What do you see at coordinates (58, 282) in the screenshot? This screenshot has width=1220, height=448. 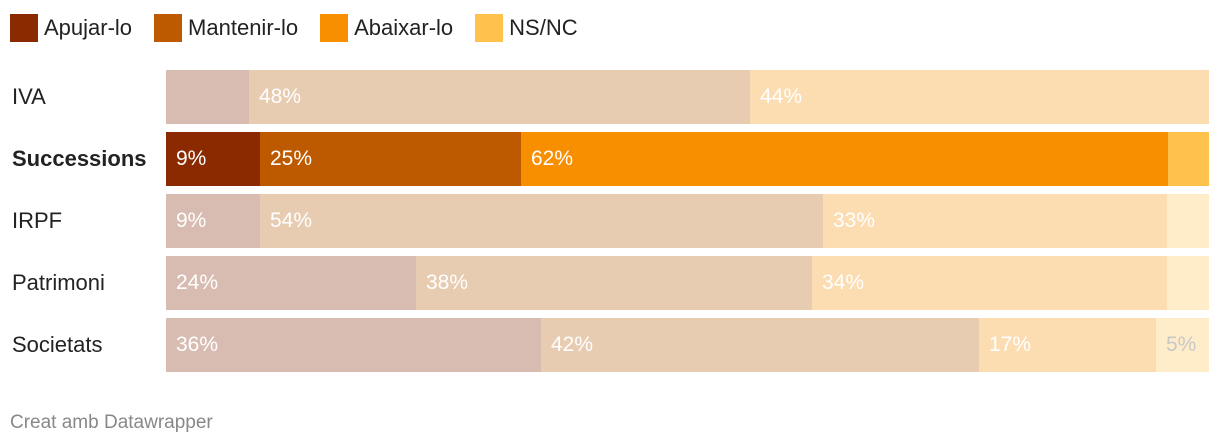 I see `category-label: Patrimoni` at bounding box center [58, 282].